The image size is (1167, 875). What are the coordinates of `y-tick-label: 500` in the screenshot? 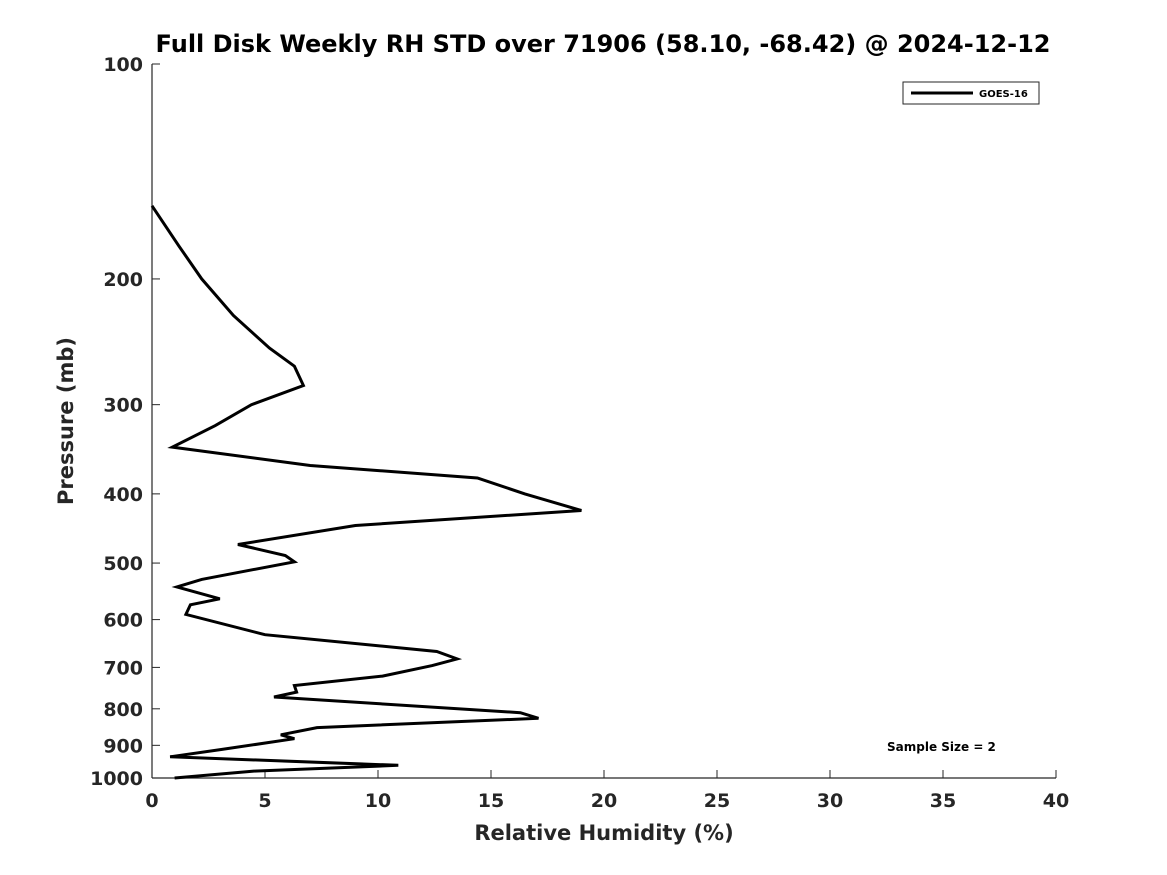 It's located at (123, 564).